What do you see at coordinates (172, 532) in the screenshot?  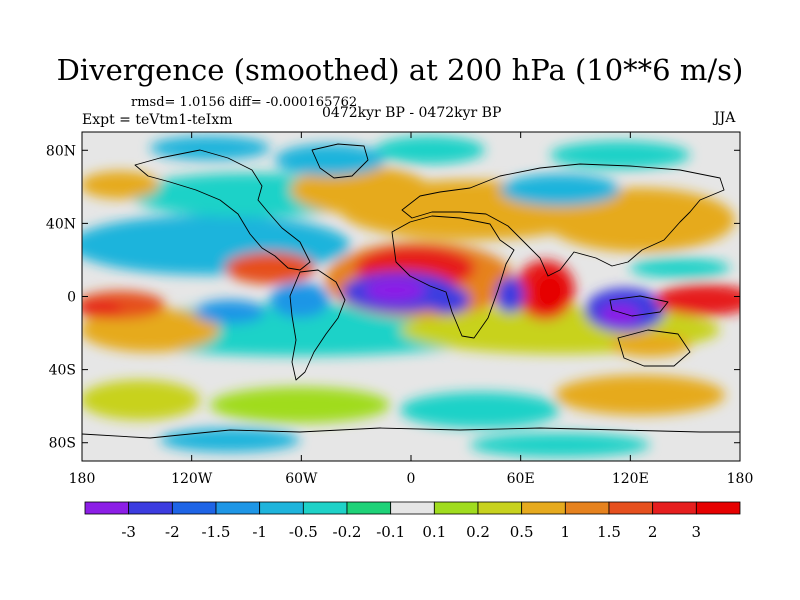 I see `colorbar-label: -2` at bounding box center [172, 532].